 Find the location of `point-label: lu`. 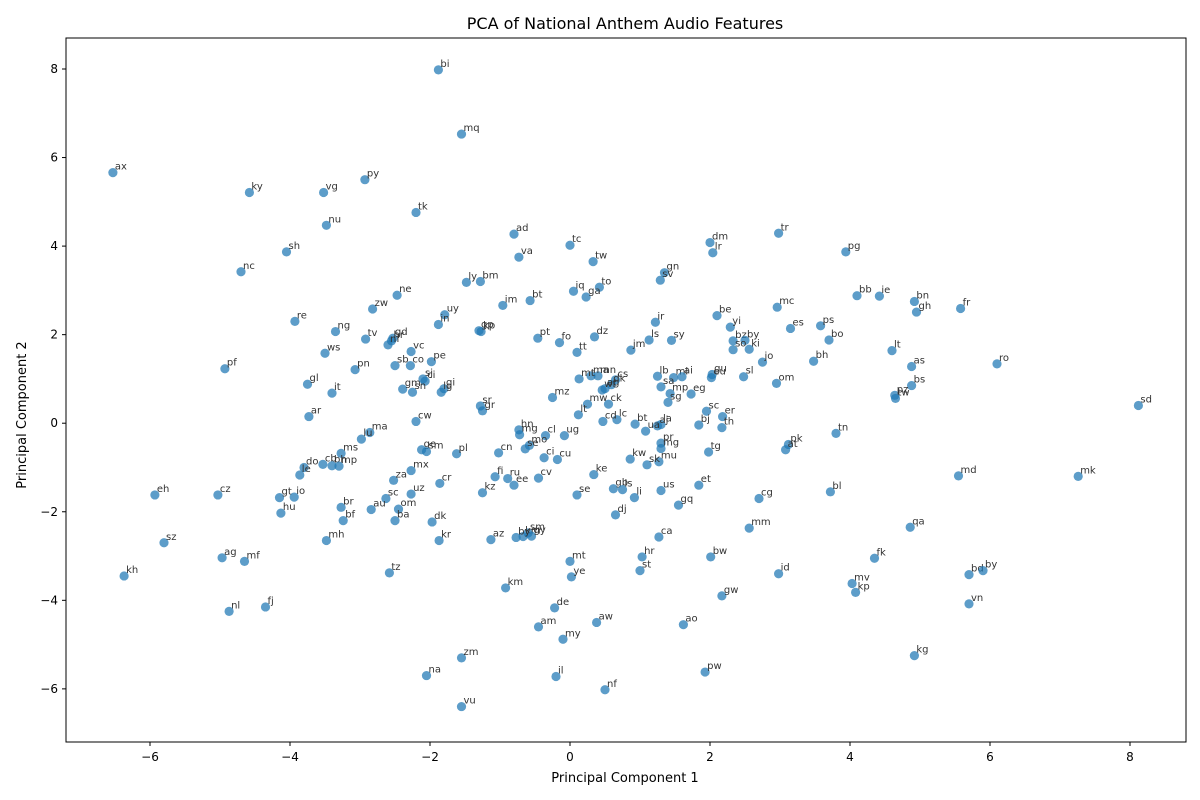

point-label: lu is located at coordinates (367, 433).